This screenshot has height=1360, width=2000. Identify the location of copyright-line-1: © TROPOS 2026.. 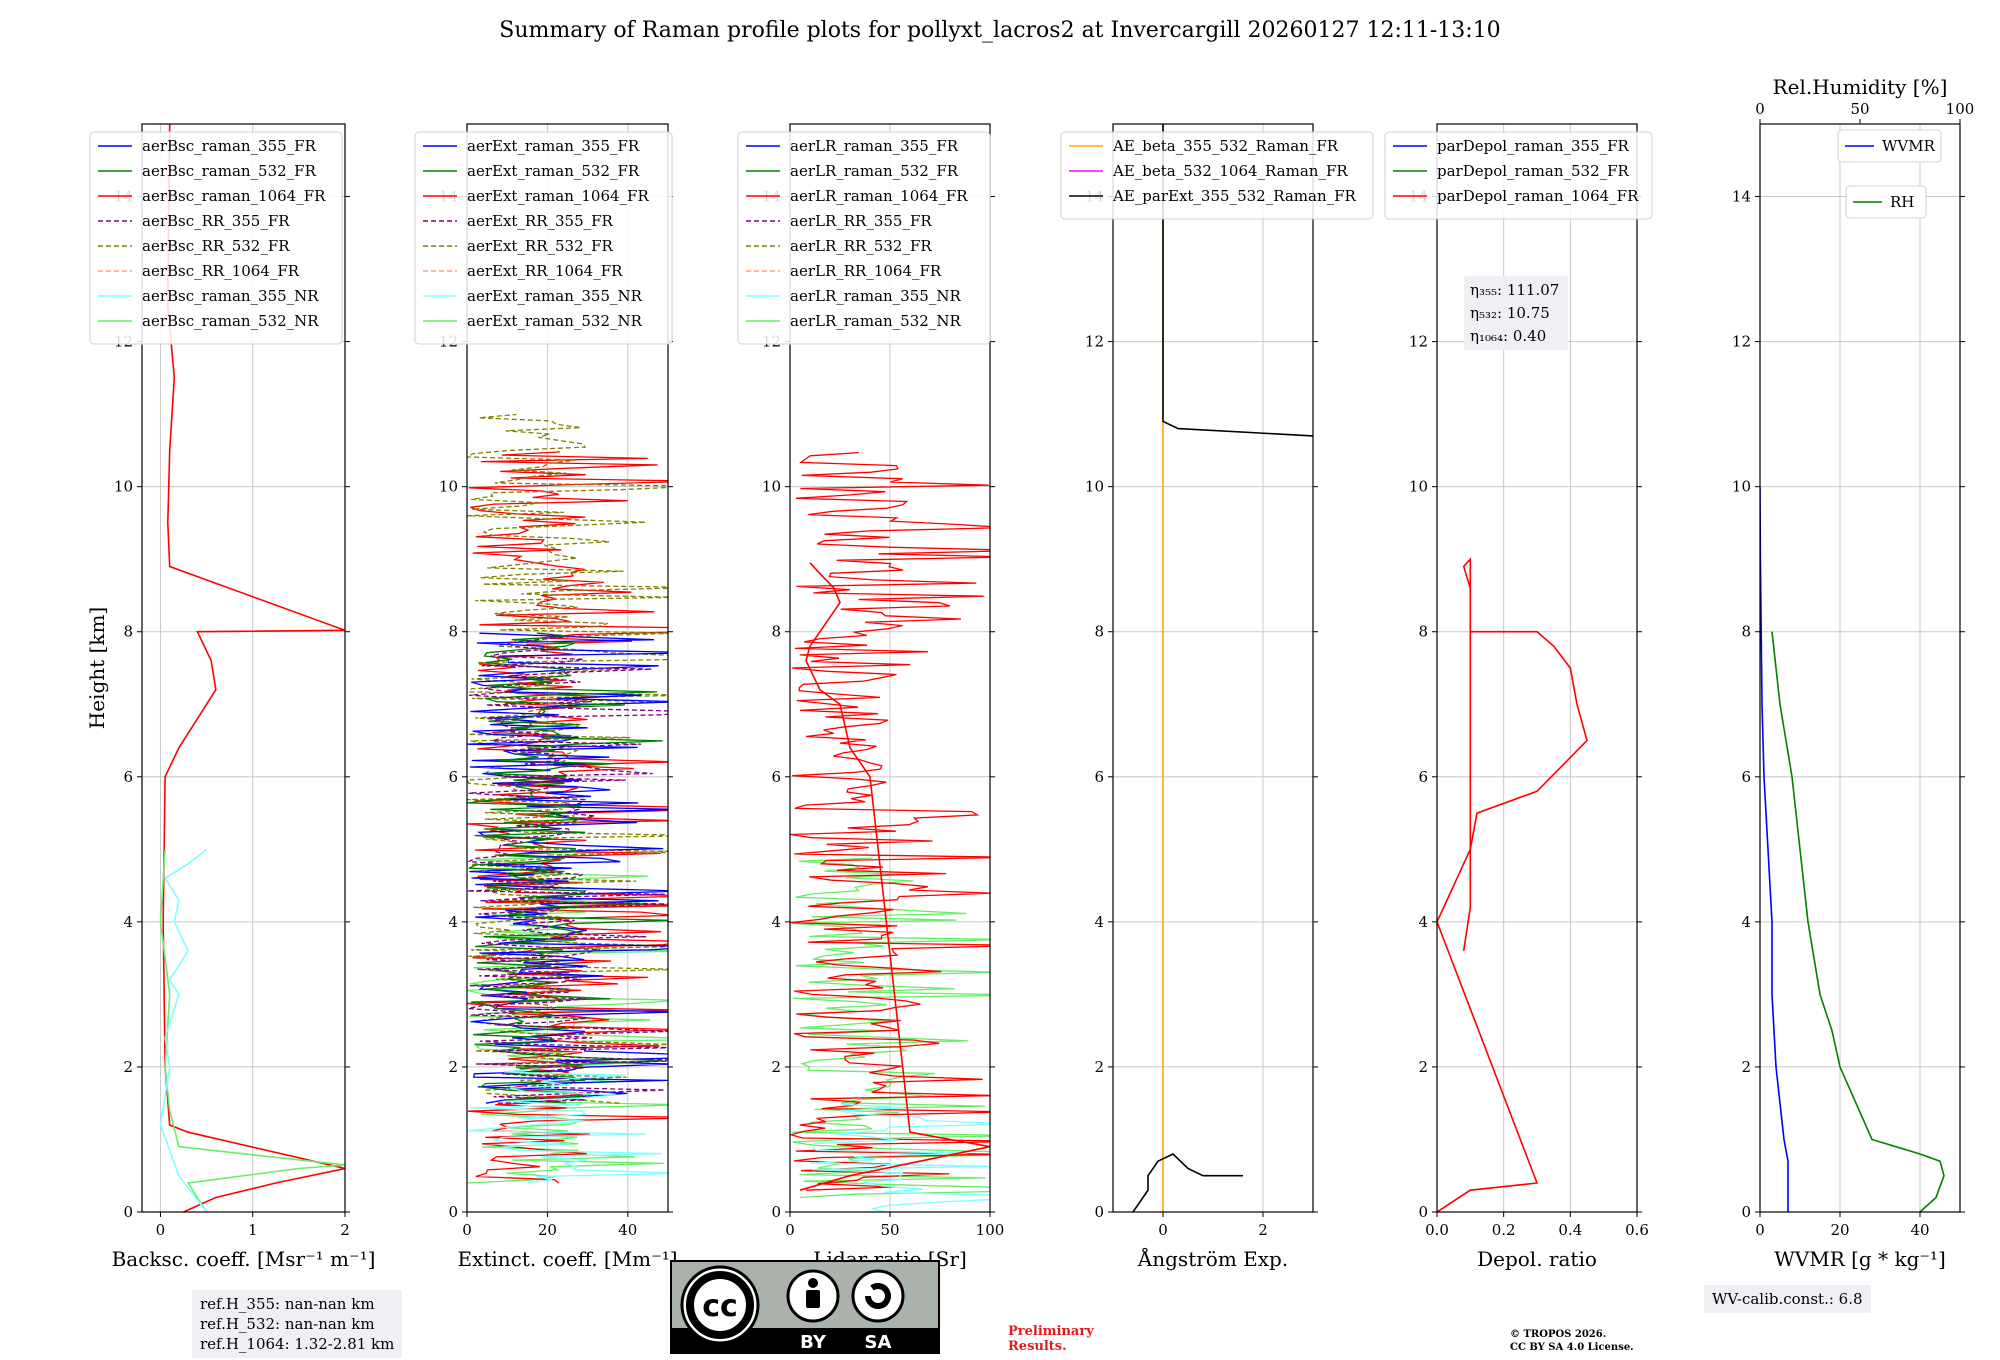
(1558, 1334).